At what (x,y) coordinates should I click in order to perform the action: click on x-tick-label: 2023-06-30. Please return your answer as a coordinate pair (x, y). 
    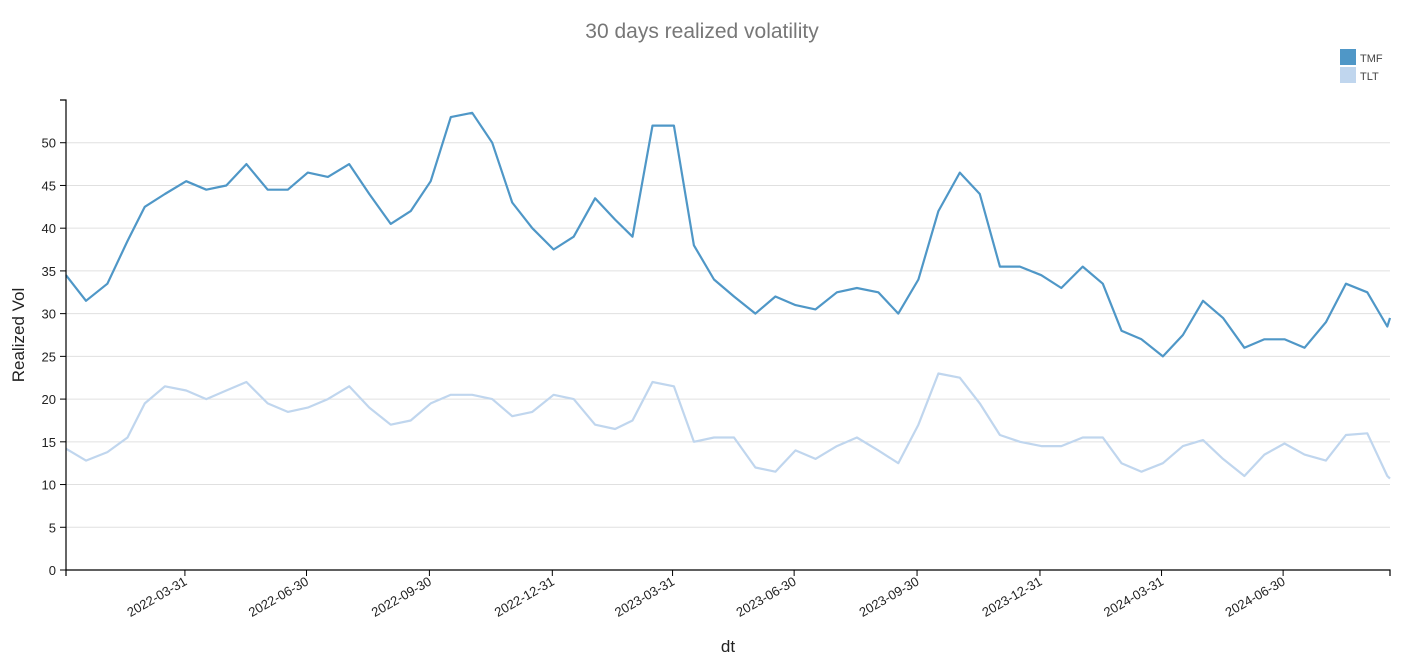
    Looking at the image, I should click on (766, 597).